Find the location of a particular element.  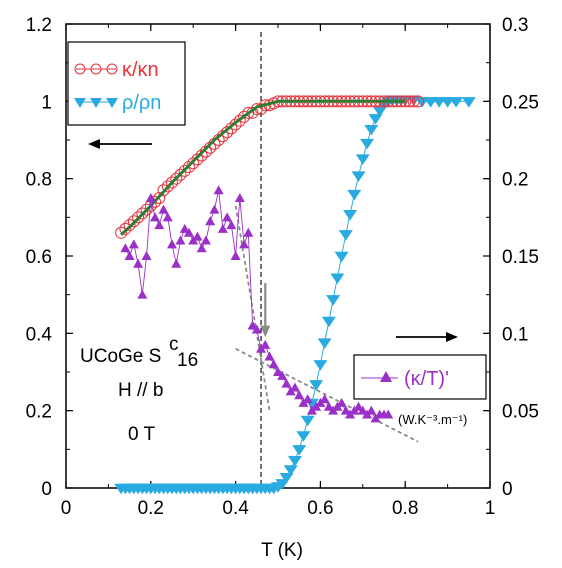

x-tick-label: 0.6 is located at coordinates (320, 508).